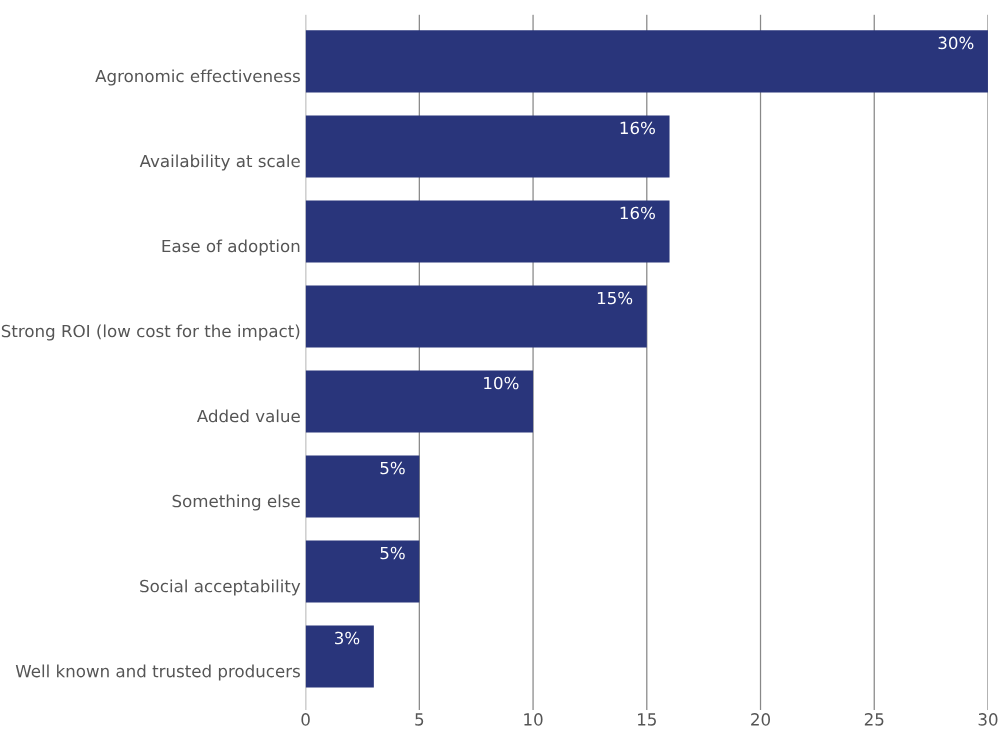 The width and height of the screenshot is (1002, 732). What do you see at coordinates (615, 298) in the screenshot?
I see `data-label: 15%` at bounding box center [615, 298].